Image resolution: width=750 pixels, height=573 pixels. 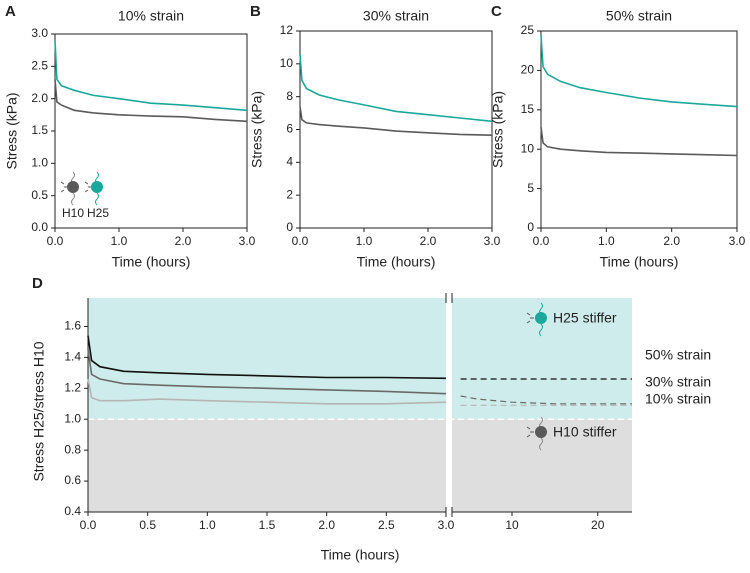 What do you see at coordinates (39, 227) in the screenshot?
I see `y-tick-label: 0.0` at bounding box center [39, 227].